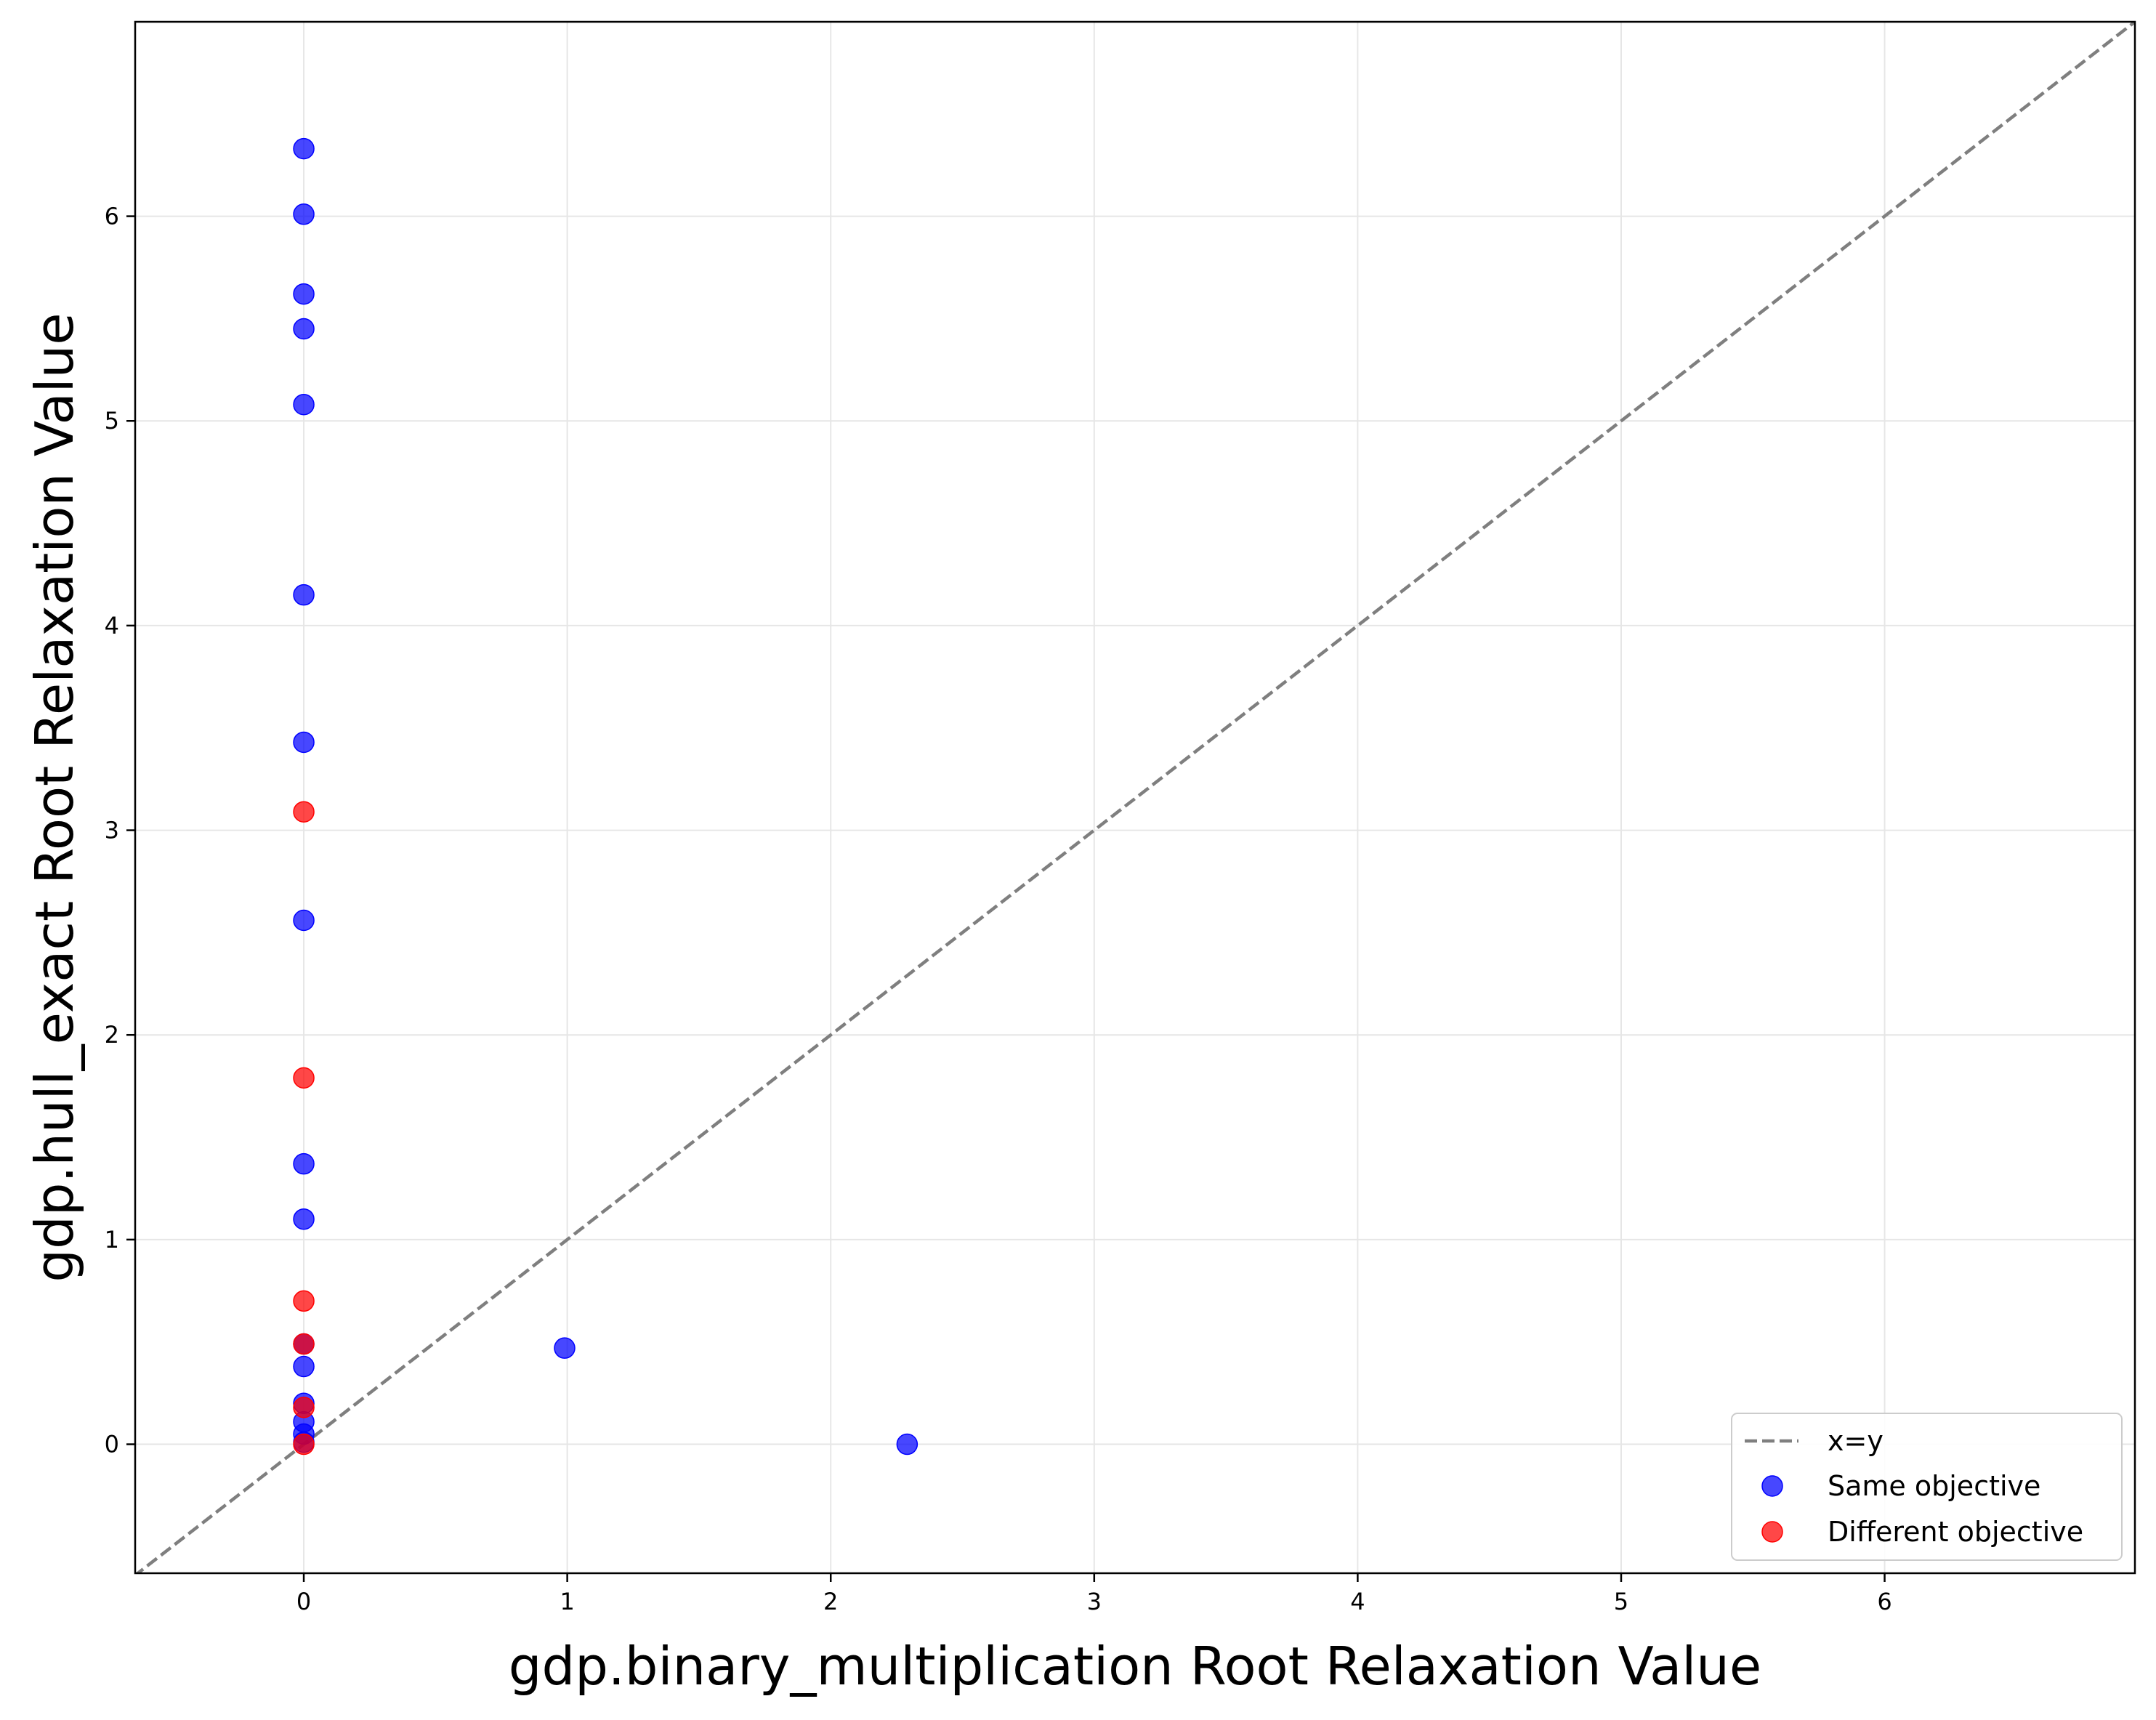 The image size is (2156, 1720). I want to click on x-tick-label: 2, so click(831, 1601).